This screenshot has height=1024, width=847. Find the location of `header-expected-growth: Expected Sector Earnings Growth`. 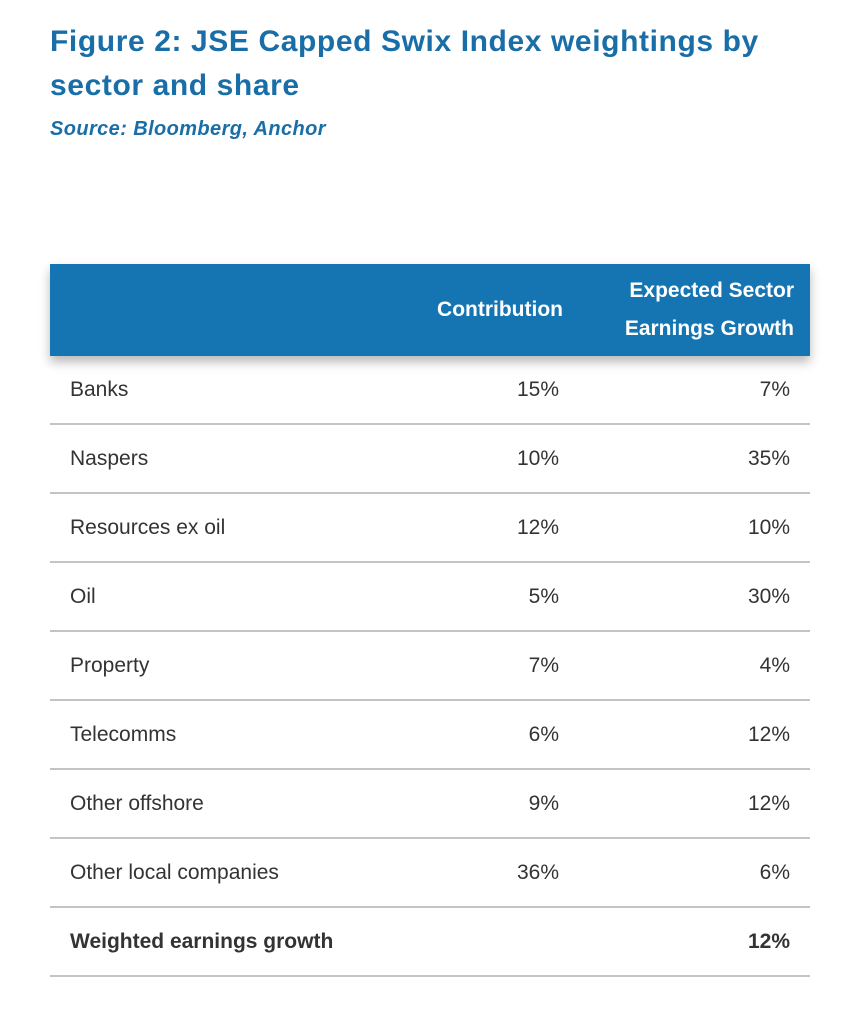

header-expected-growth: Expected Sector Earnings Growth is located at coordinates (692, 310).